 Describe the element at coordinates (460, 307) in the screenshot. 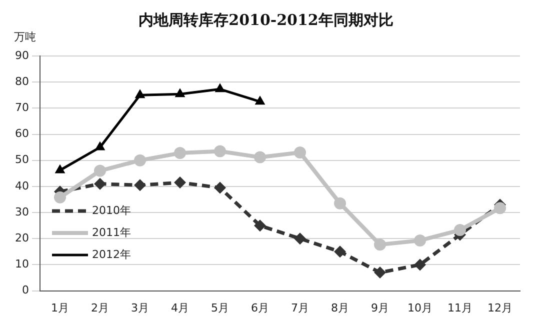

I see `x-tick-label: 11月` at that location.